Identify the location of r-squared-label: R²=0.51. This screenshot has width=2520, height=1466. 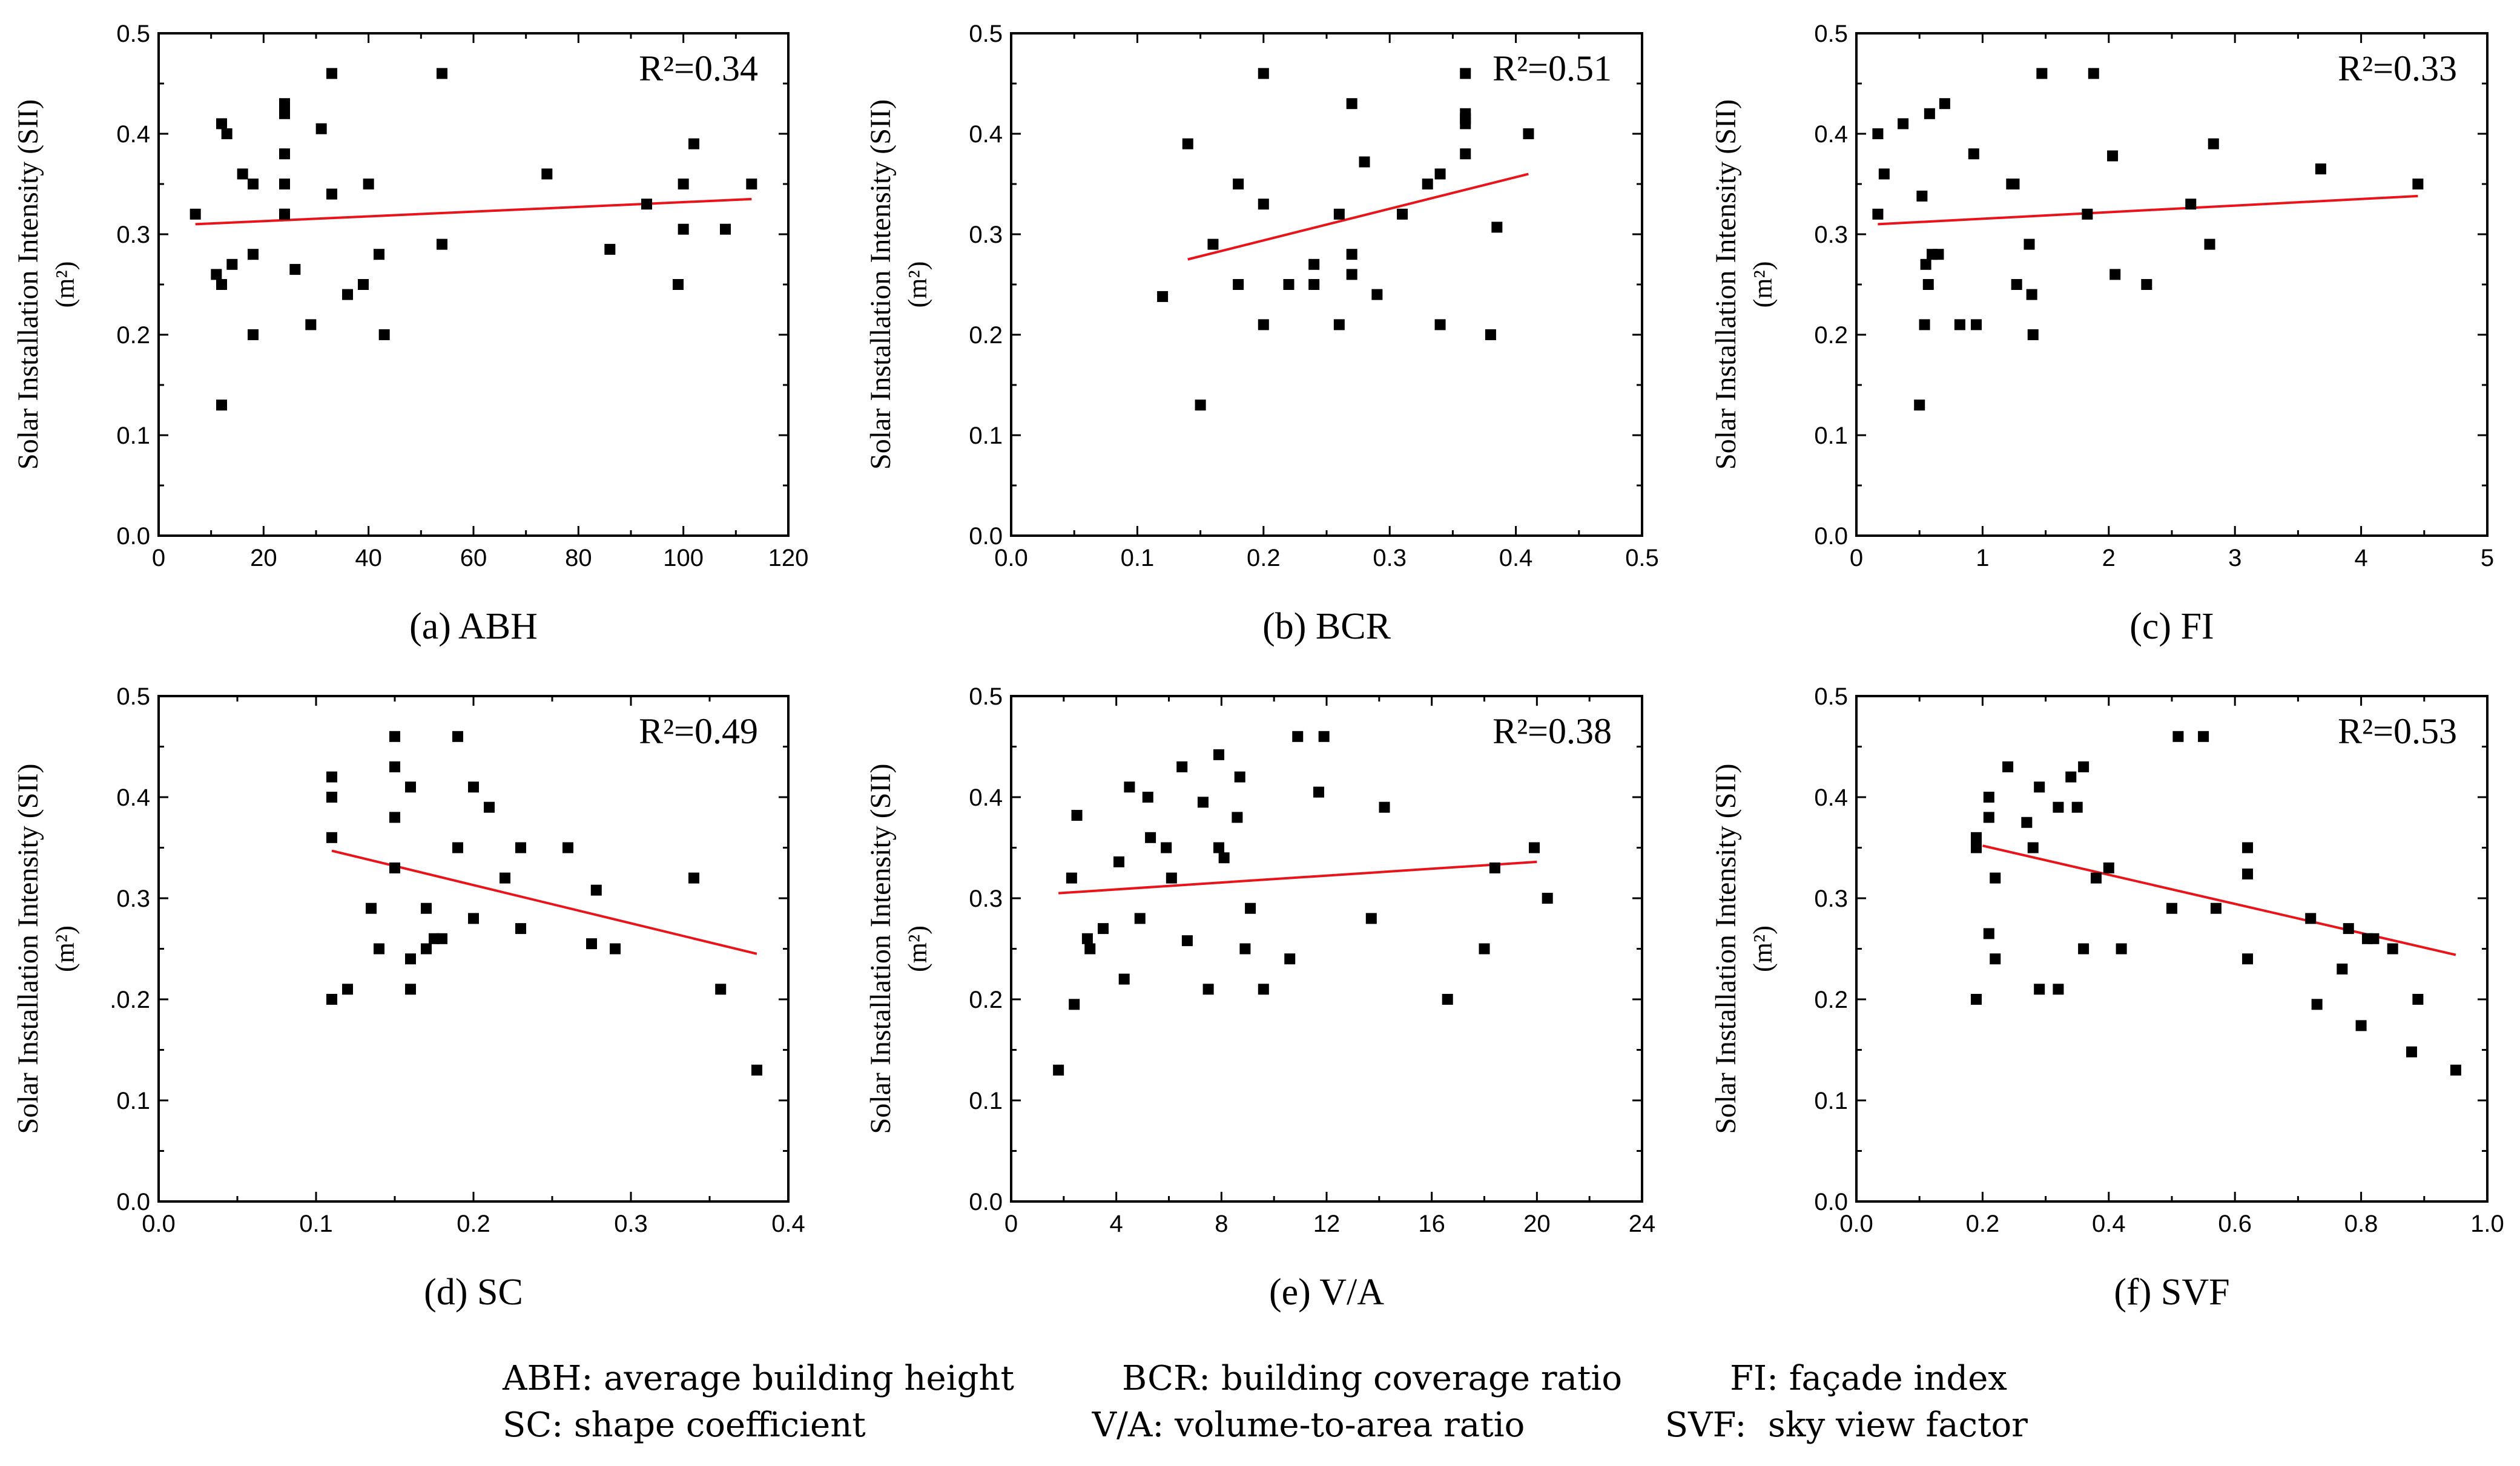
(1552, 68).